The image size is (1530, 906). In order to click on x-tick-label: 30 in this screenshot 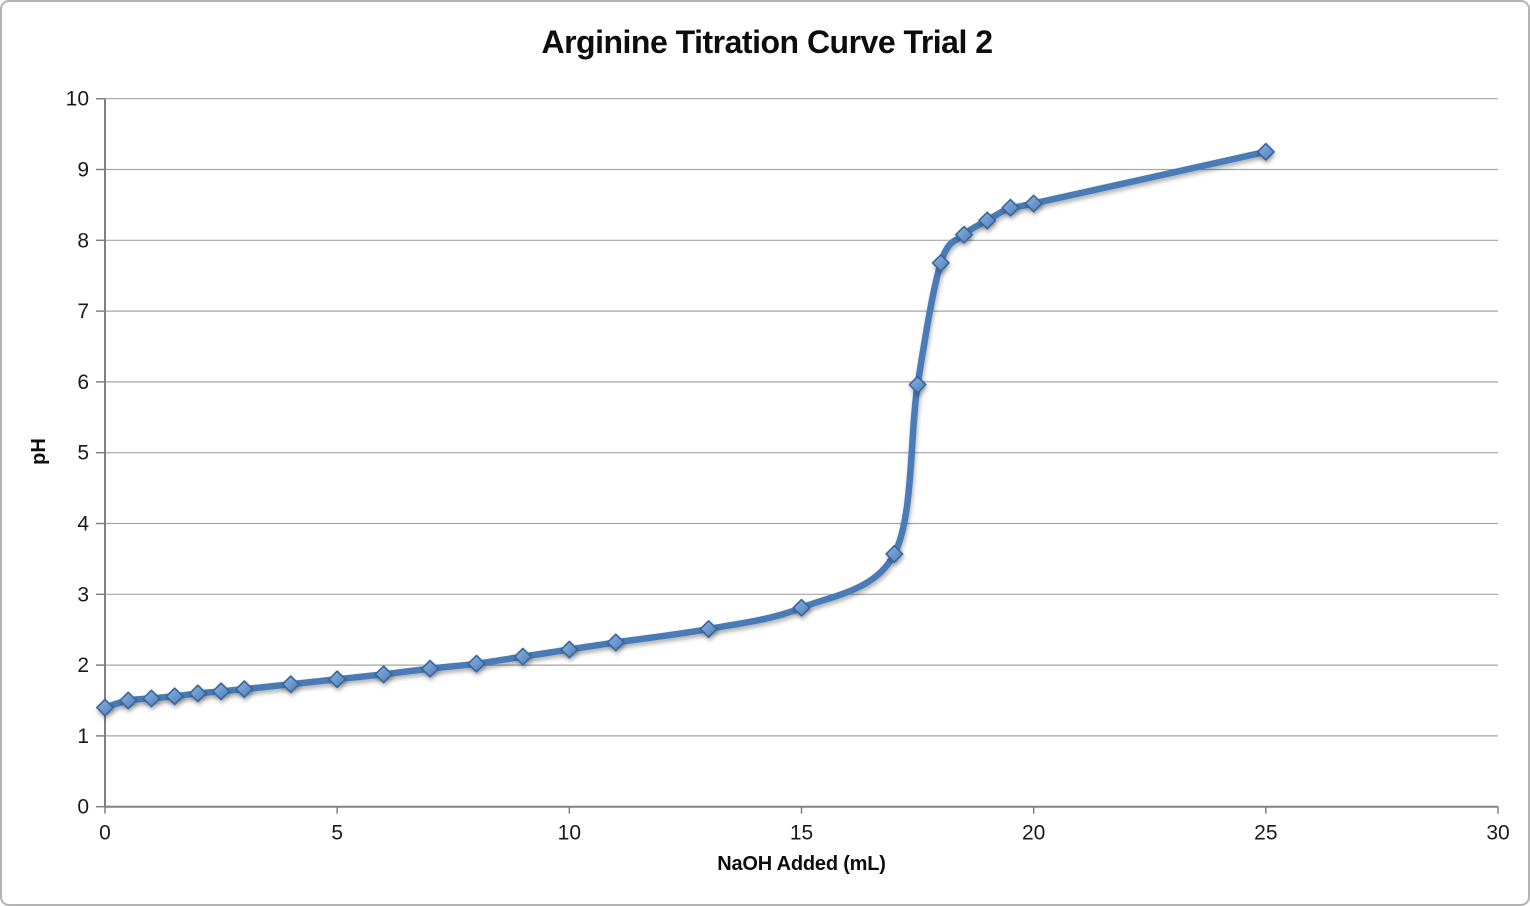, I will do `click(1497, 833)`.